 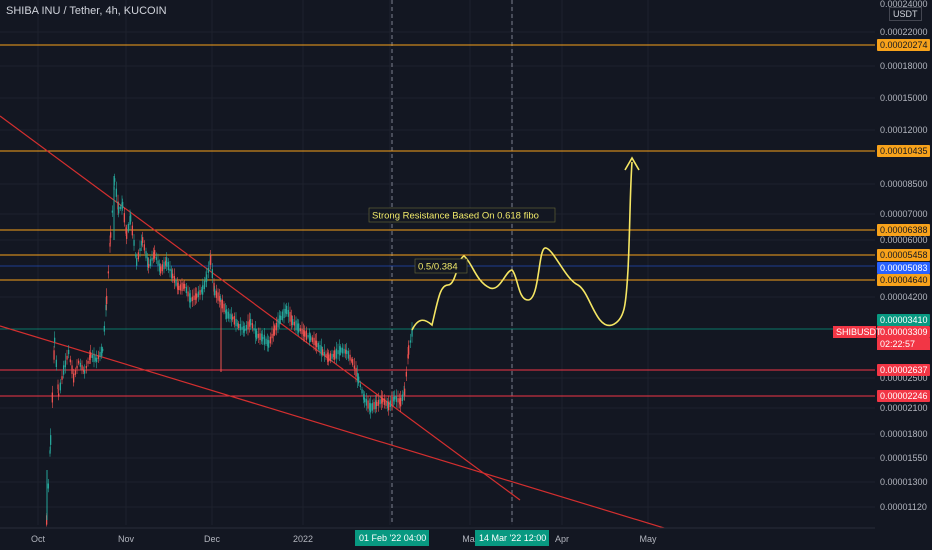 What do you see at coordinates (904, 184) in the screenshot?
I see `price-axis-label: 0.00008500` at bounding box center [904, 184].